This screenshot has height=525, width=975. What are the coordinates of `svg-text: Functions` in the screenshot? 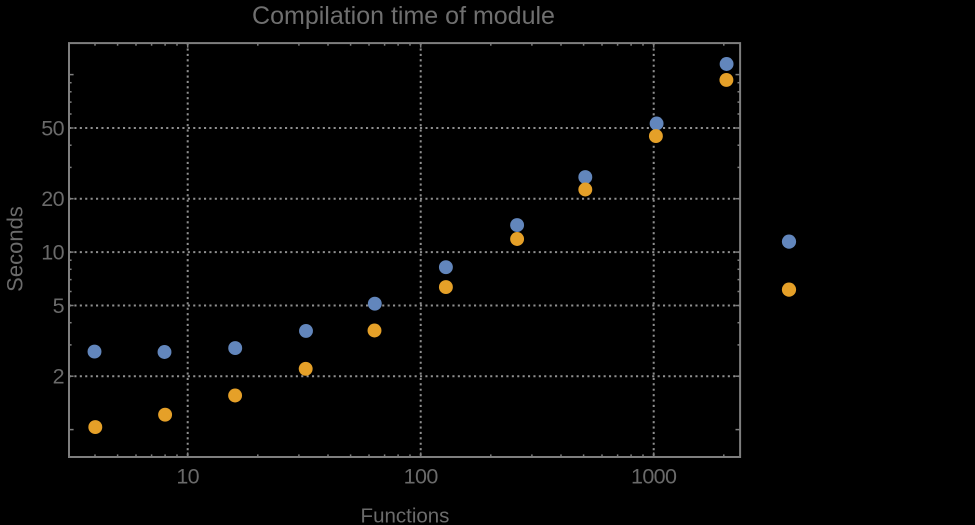 It's located at (405, 515).